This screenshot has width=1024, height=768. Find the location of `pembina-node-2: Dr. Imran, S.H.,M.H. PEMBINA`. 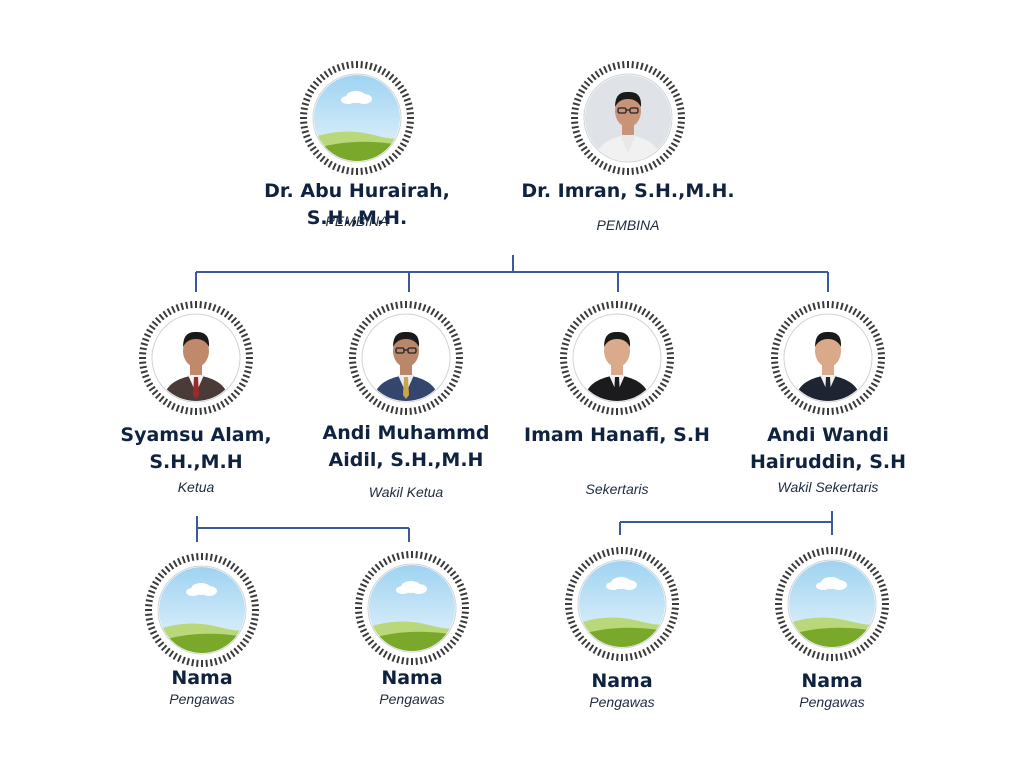

pembina-node-2: Dr. Imran, S.H.,M.H. PEMBINA is located at coordinates (628, 146).